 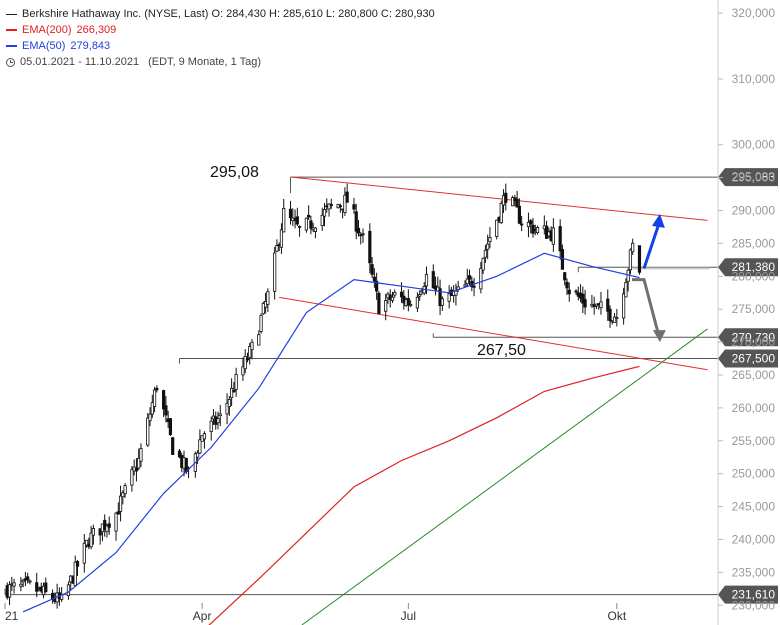 I want to click on y-tick-label: 295,000, so click(x=754, y=178).